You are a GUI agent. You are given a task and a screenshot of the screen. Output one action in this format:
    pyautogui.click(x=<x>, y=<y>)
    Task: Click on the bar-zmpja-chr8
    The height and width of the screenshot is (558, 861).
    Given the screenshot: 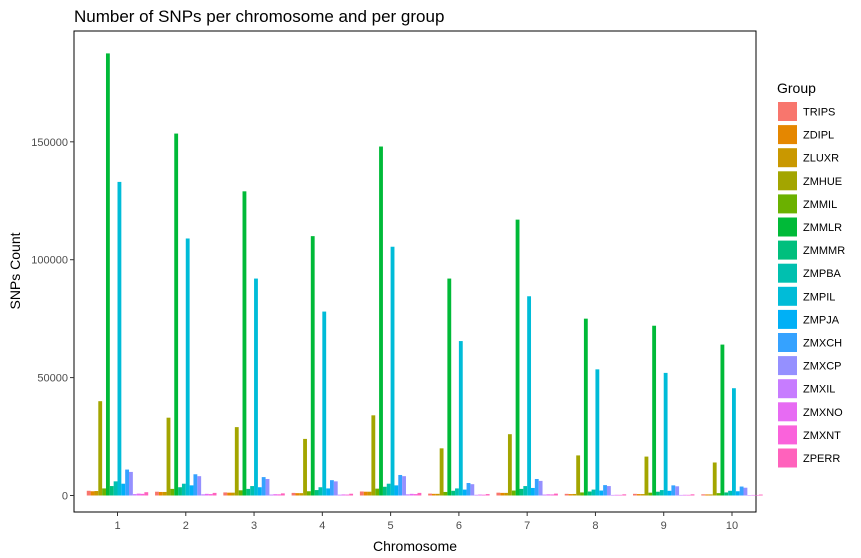 What is the action you would take?
    pyautogui.click(x=601, y=493)
    